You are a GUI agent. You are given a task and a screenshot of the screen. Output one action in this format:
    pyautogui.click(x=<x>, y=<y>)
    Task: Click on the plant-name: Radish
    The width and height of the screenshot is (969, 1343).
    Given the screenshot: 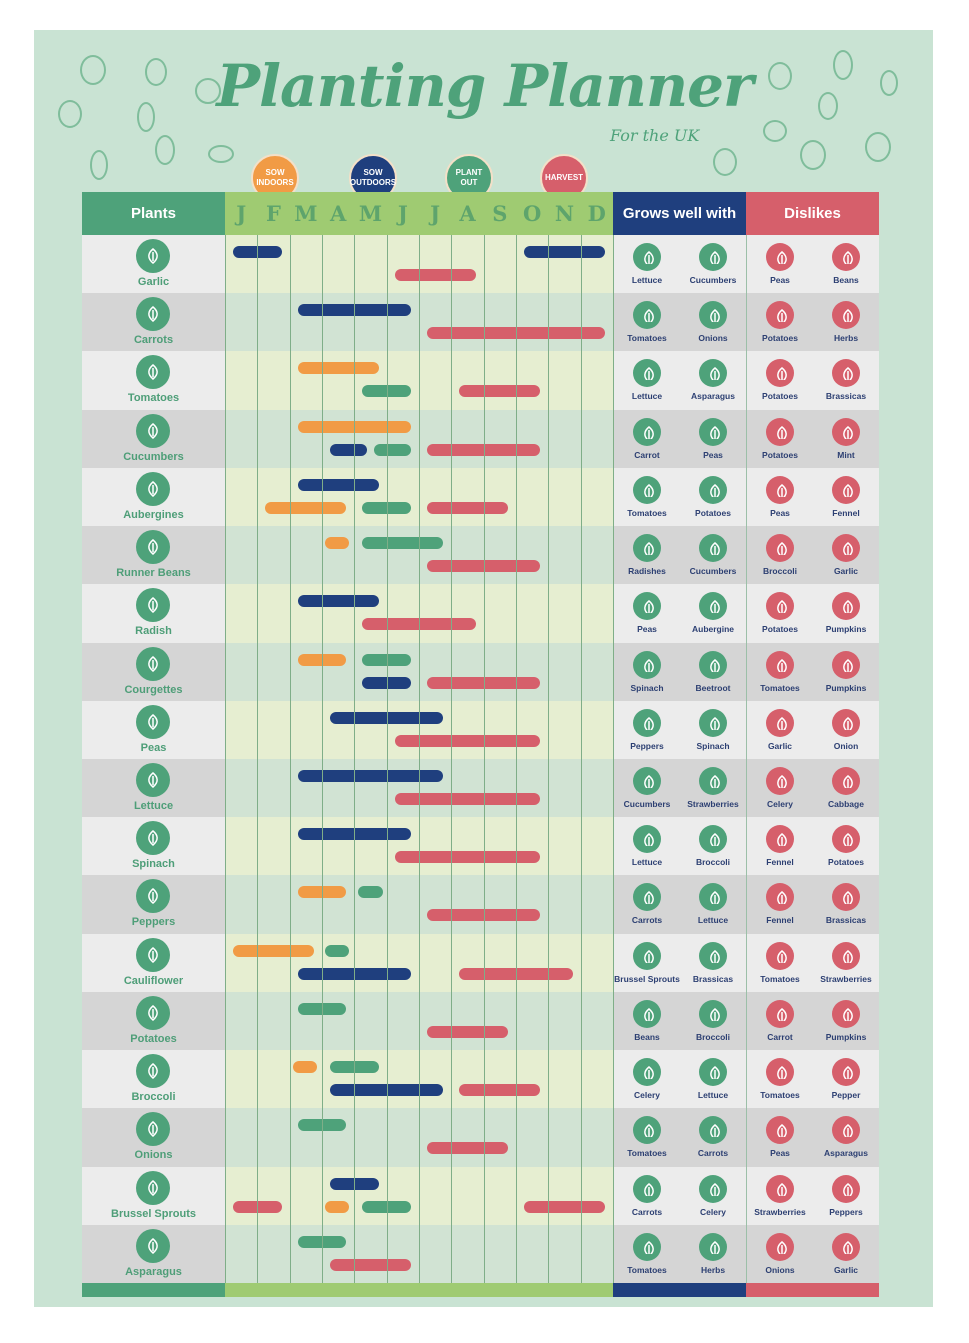 What is the action you would take?
    pyautogui.click(x=153, y=631)
    